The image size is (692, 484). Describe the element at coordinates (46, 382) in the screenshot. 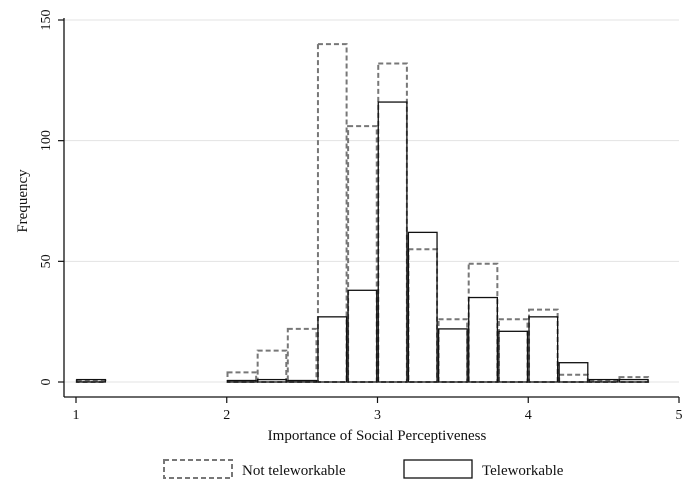

I see `y-tick-label: 0` at that location.